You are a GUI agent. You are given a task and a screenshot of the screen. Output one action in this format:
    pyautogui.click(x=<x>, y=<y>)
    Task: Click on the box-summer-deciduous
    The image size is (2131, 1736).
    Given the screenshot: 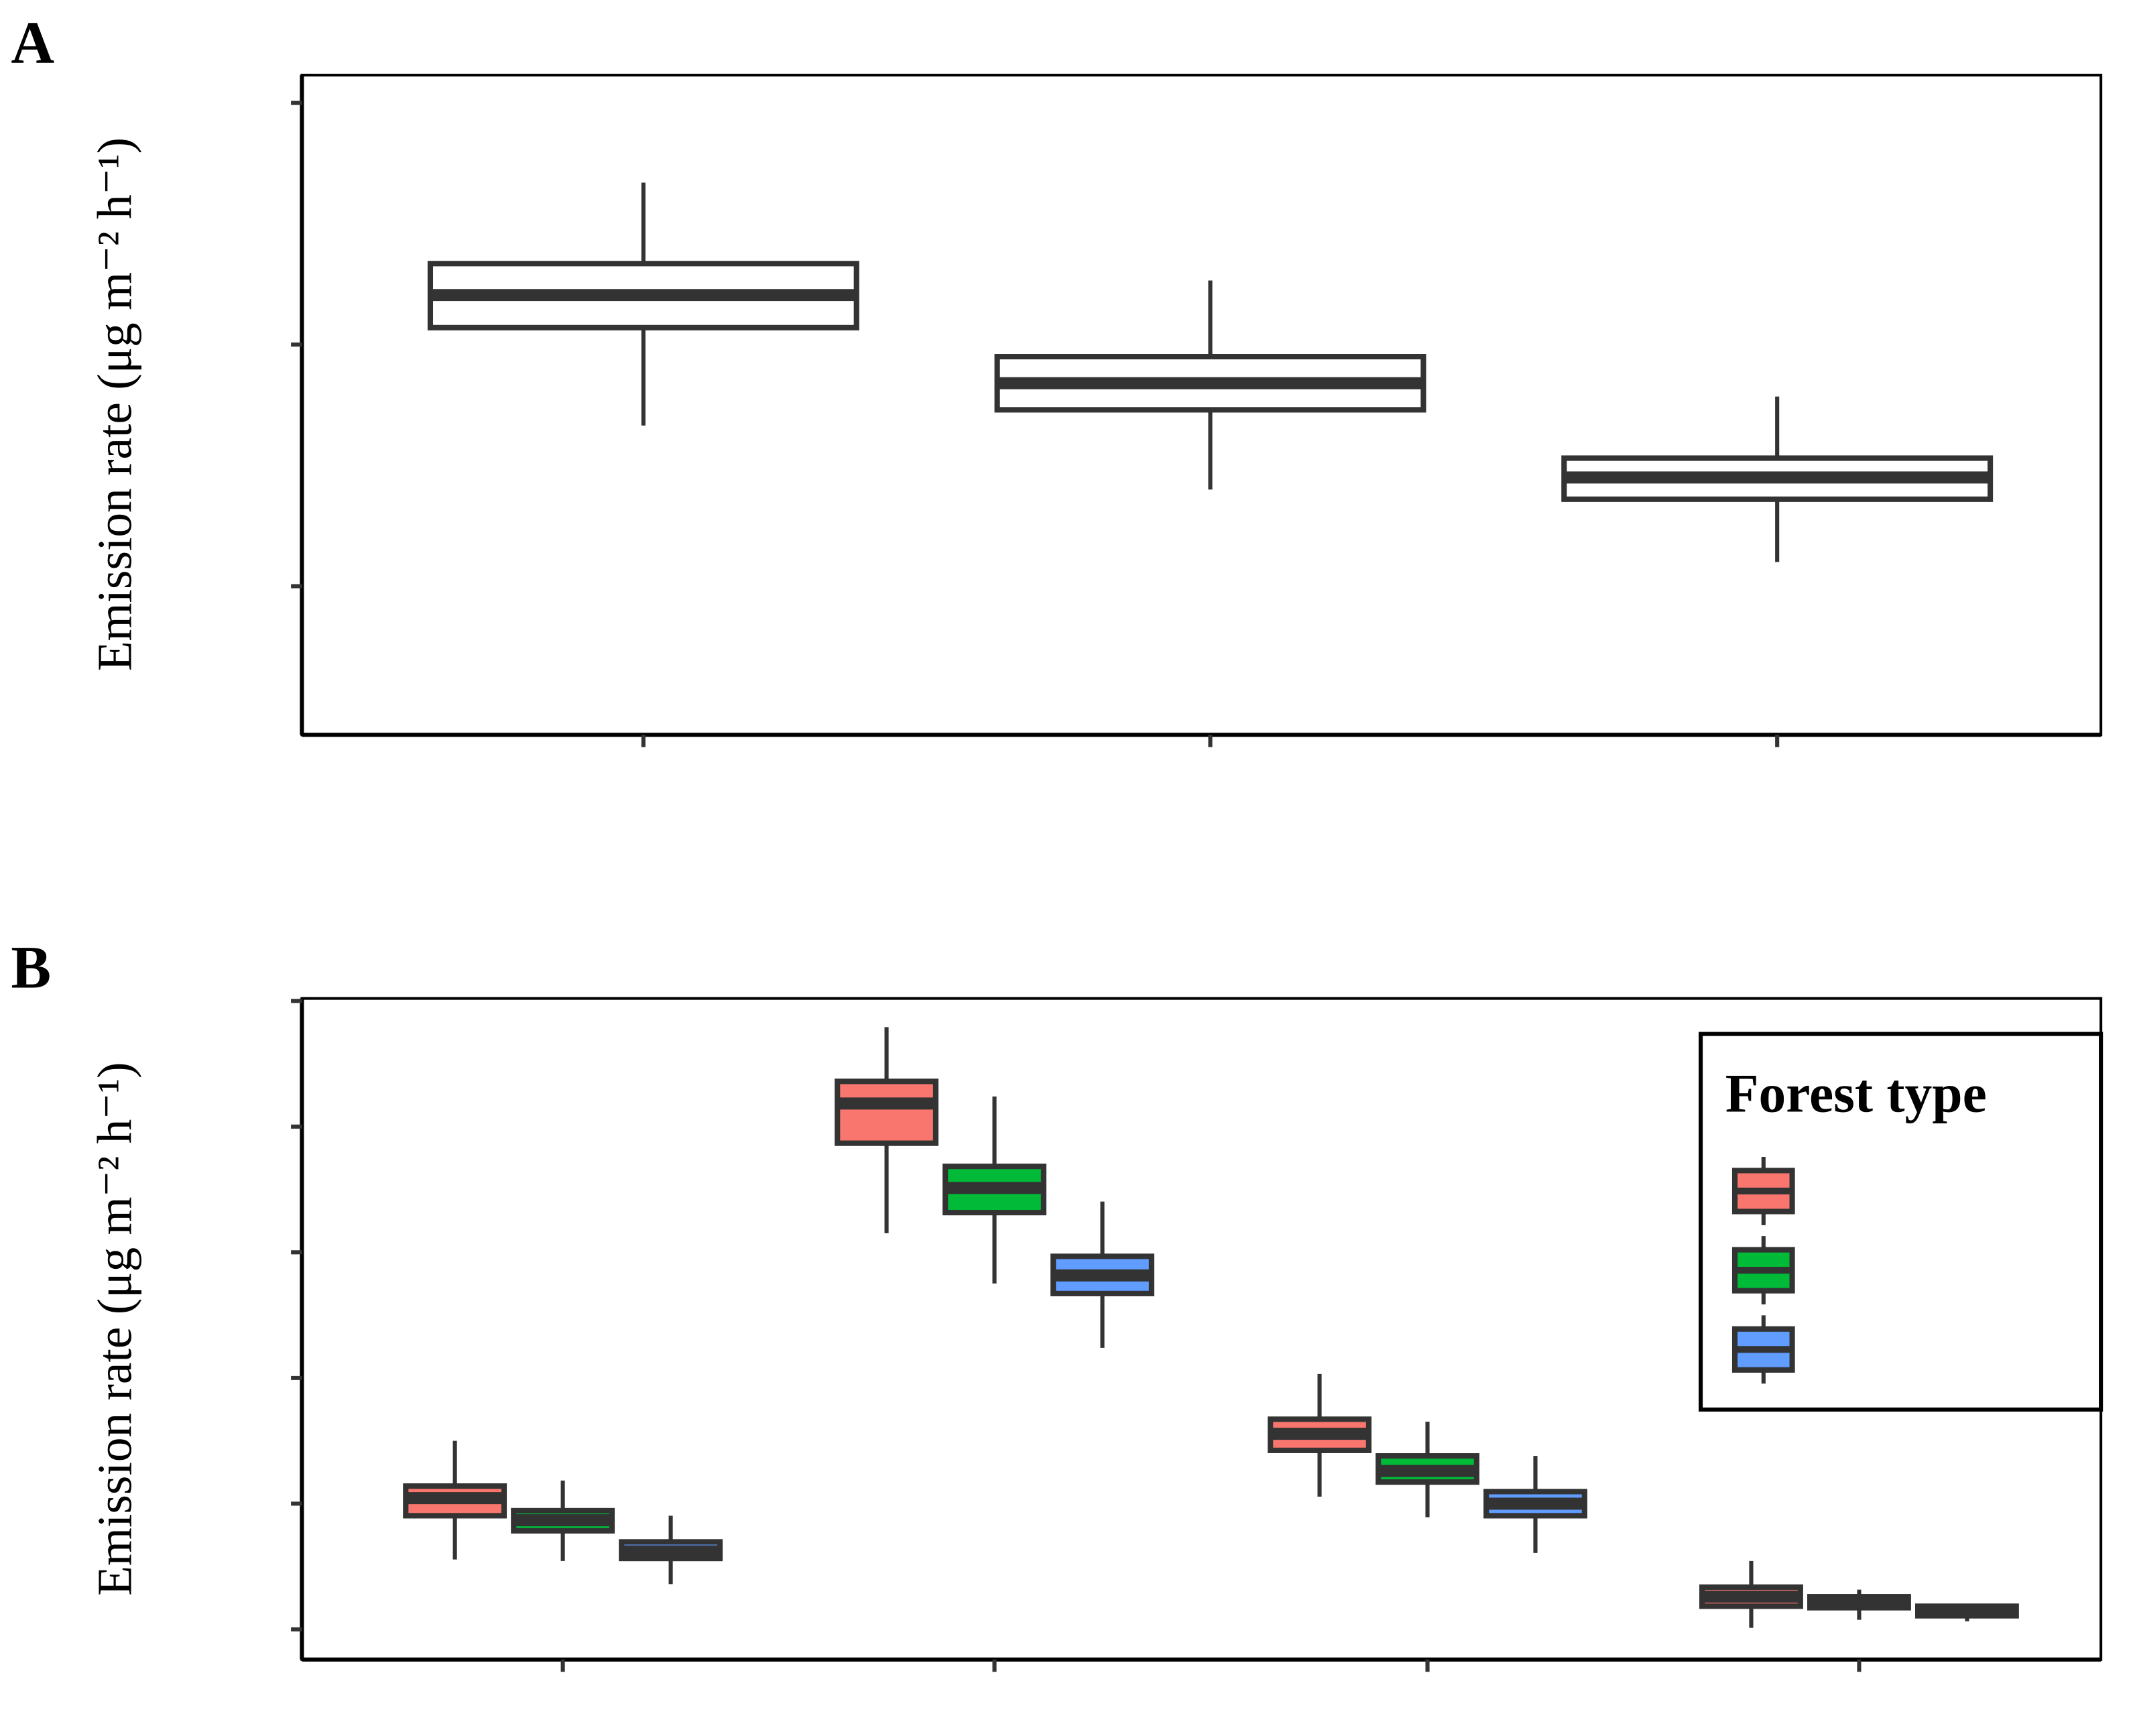 What is the action you would take?
    pyautogui.click(x=1102, y=1274)
    